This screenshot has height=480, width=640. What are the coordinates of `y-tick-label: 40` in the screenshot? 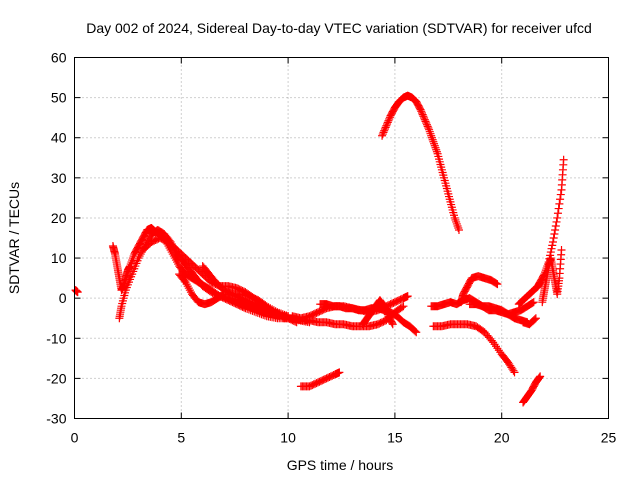 It's located at (59, 138).